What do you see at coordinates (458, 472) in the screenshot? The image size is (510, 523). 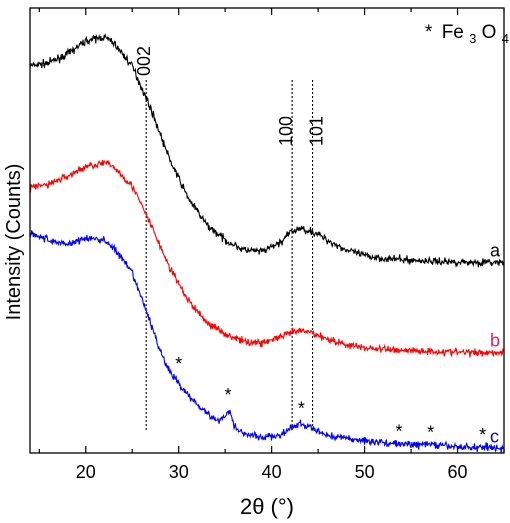 I see `x-tick-label: 60` at bounding box center [458, 472].